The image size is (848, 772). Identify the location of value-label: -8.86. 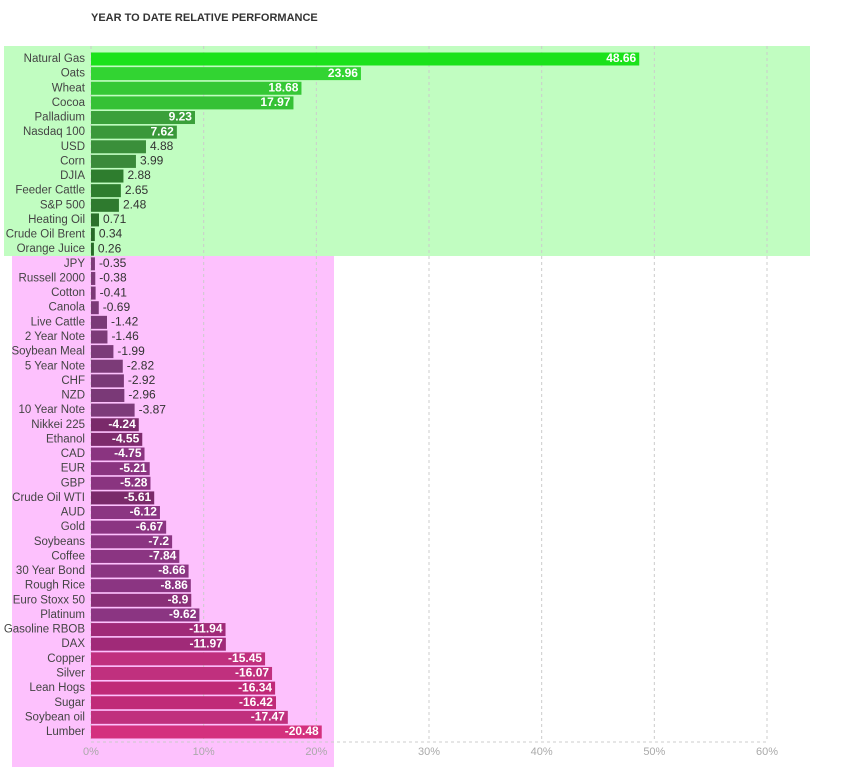
(174, 585).